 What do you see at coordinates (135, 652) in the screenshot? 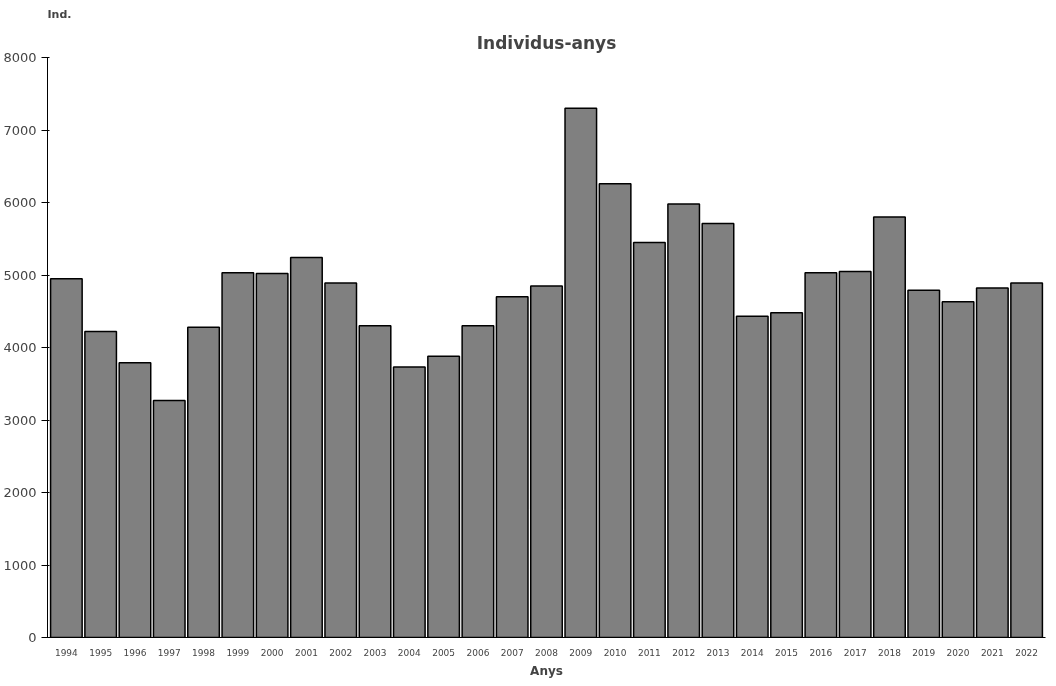
I see `x-tick-label: 1996` at bounding box center [135, 652].